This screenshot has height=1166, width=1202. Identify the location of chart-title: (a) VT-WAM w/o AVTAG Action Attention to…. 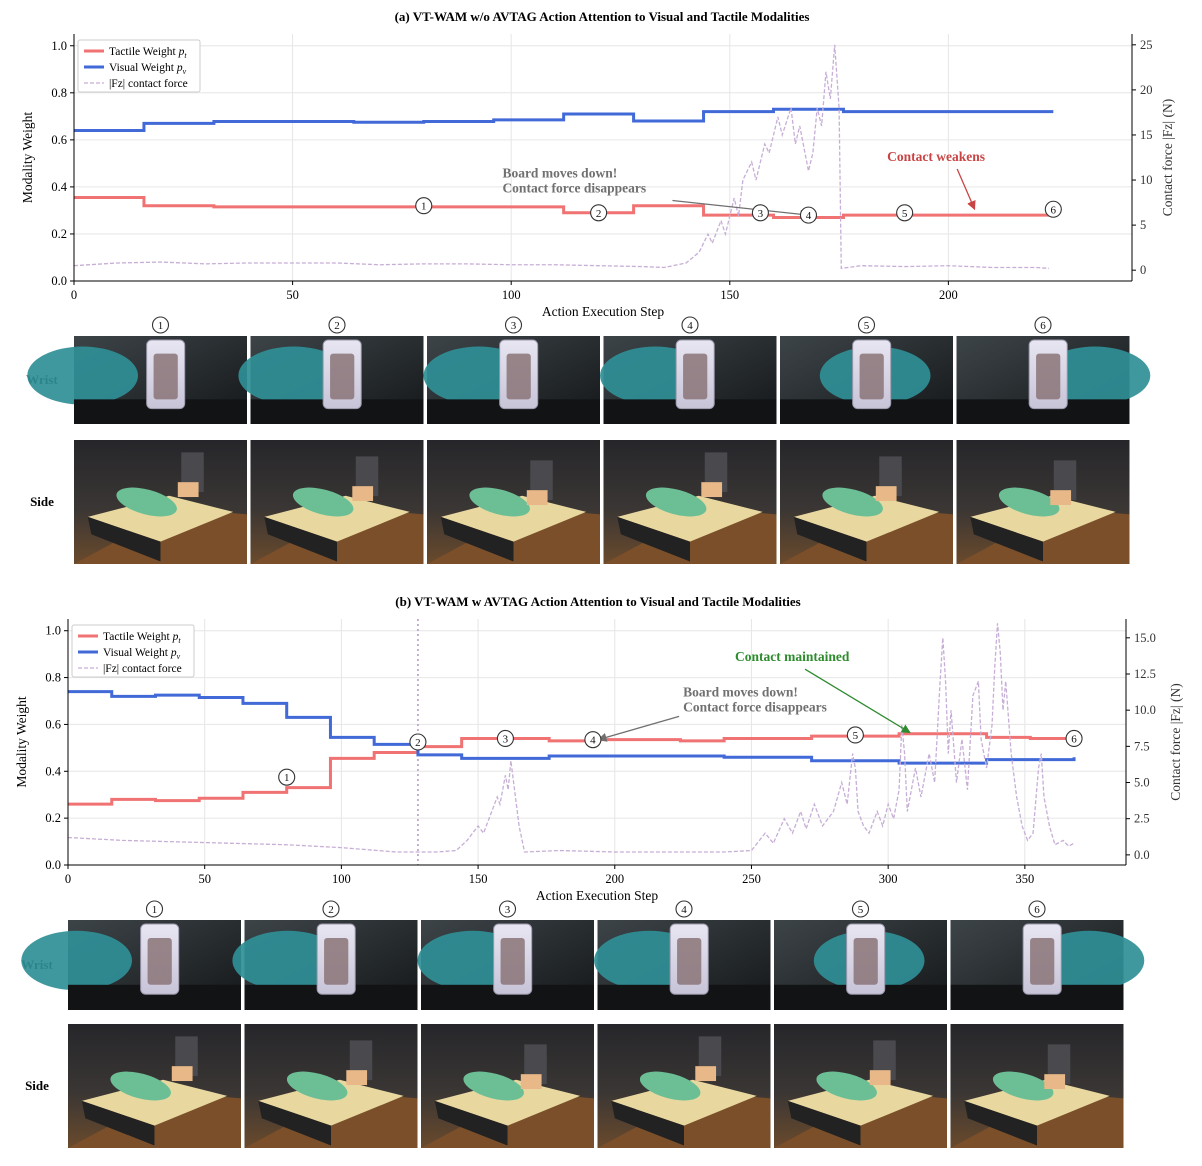
(602, 16).